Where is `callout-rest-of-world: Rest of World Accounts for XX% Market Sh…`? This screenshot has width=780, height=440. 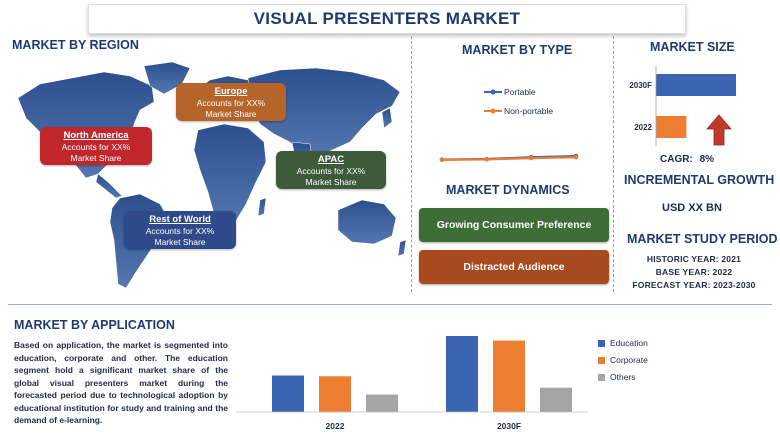
callout-rest-of-world: Rest of World Accounts for XX% Market Sh… is located at coordinates (180, 230).